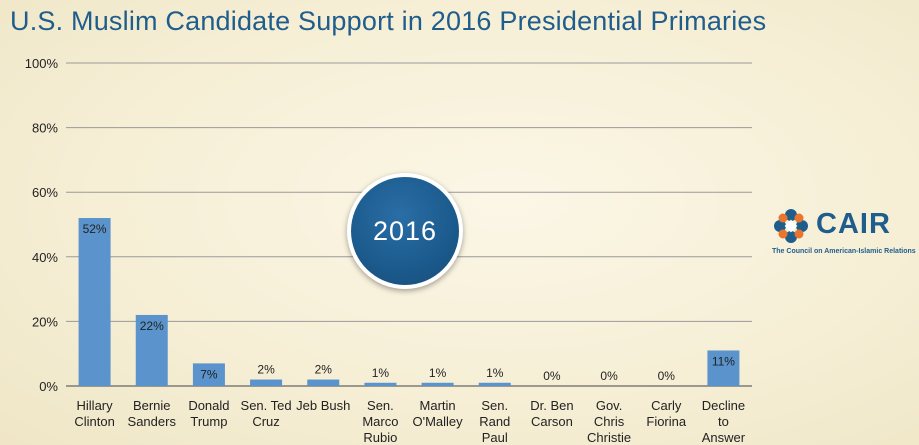 The height and width of the screenshot is (445, 919). I want to click on data-label: 52%, so click(95, 229).